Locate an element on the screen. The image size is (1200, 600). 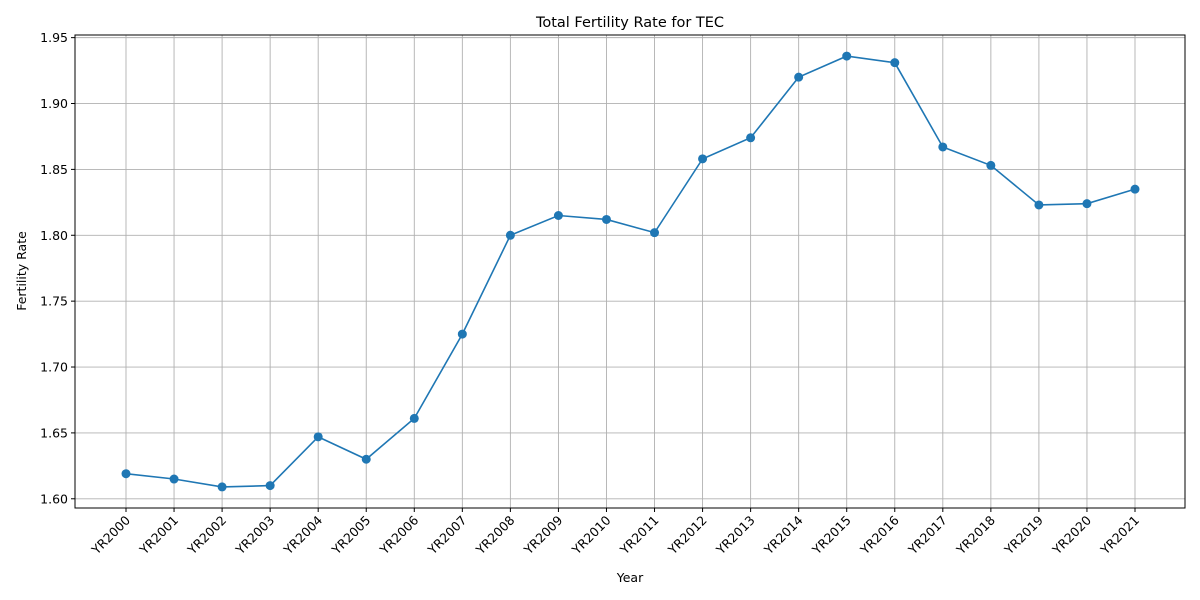
x-tick-label: YR2013 is located at coordinates (734, 535).